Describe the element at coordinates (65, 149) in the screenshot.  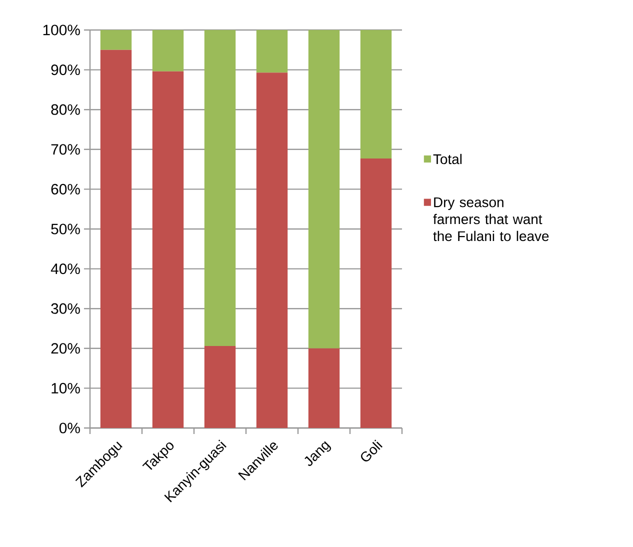
I see `y-tick-label: 70%` at that location.